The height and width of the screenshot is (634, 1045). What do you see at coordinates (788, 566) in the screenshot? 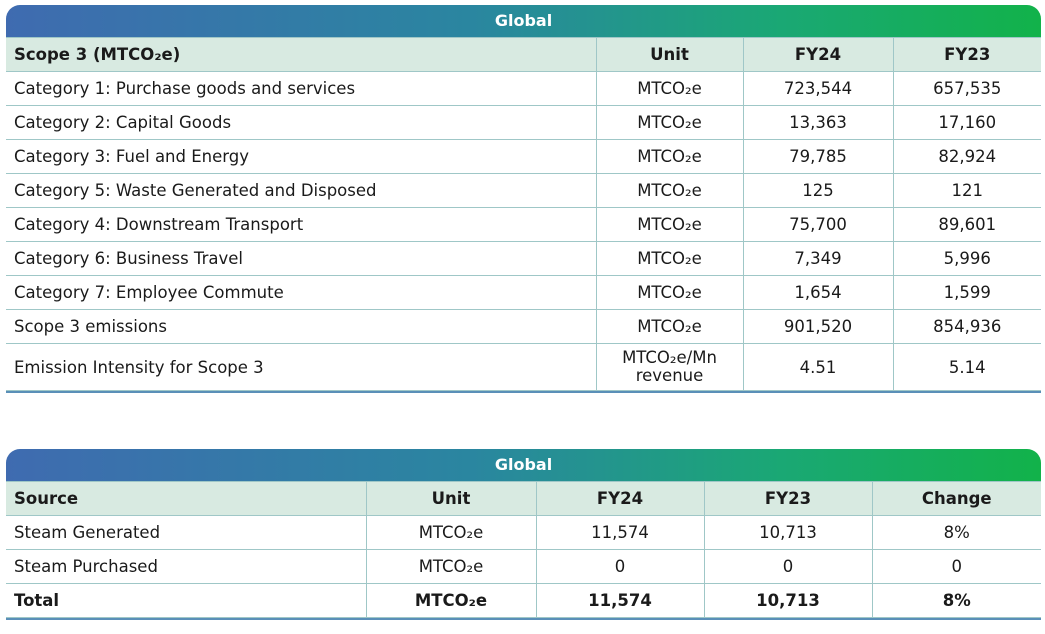
I see `row-fy23: 0` at bounding box center [788, 566].